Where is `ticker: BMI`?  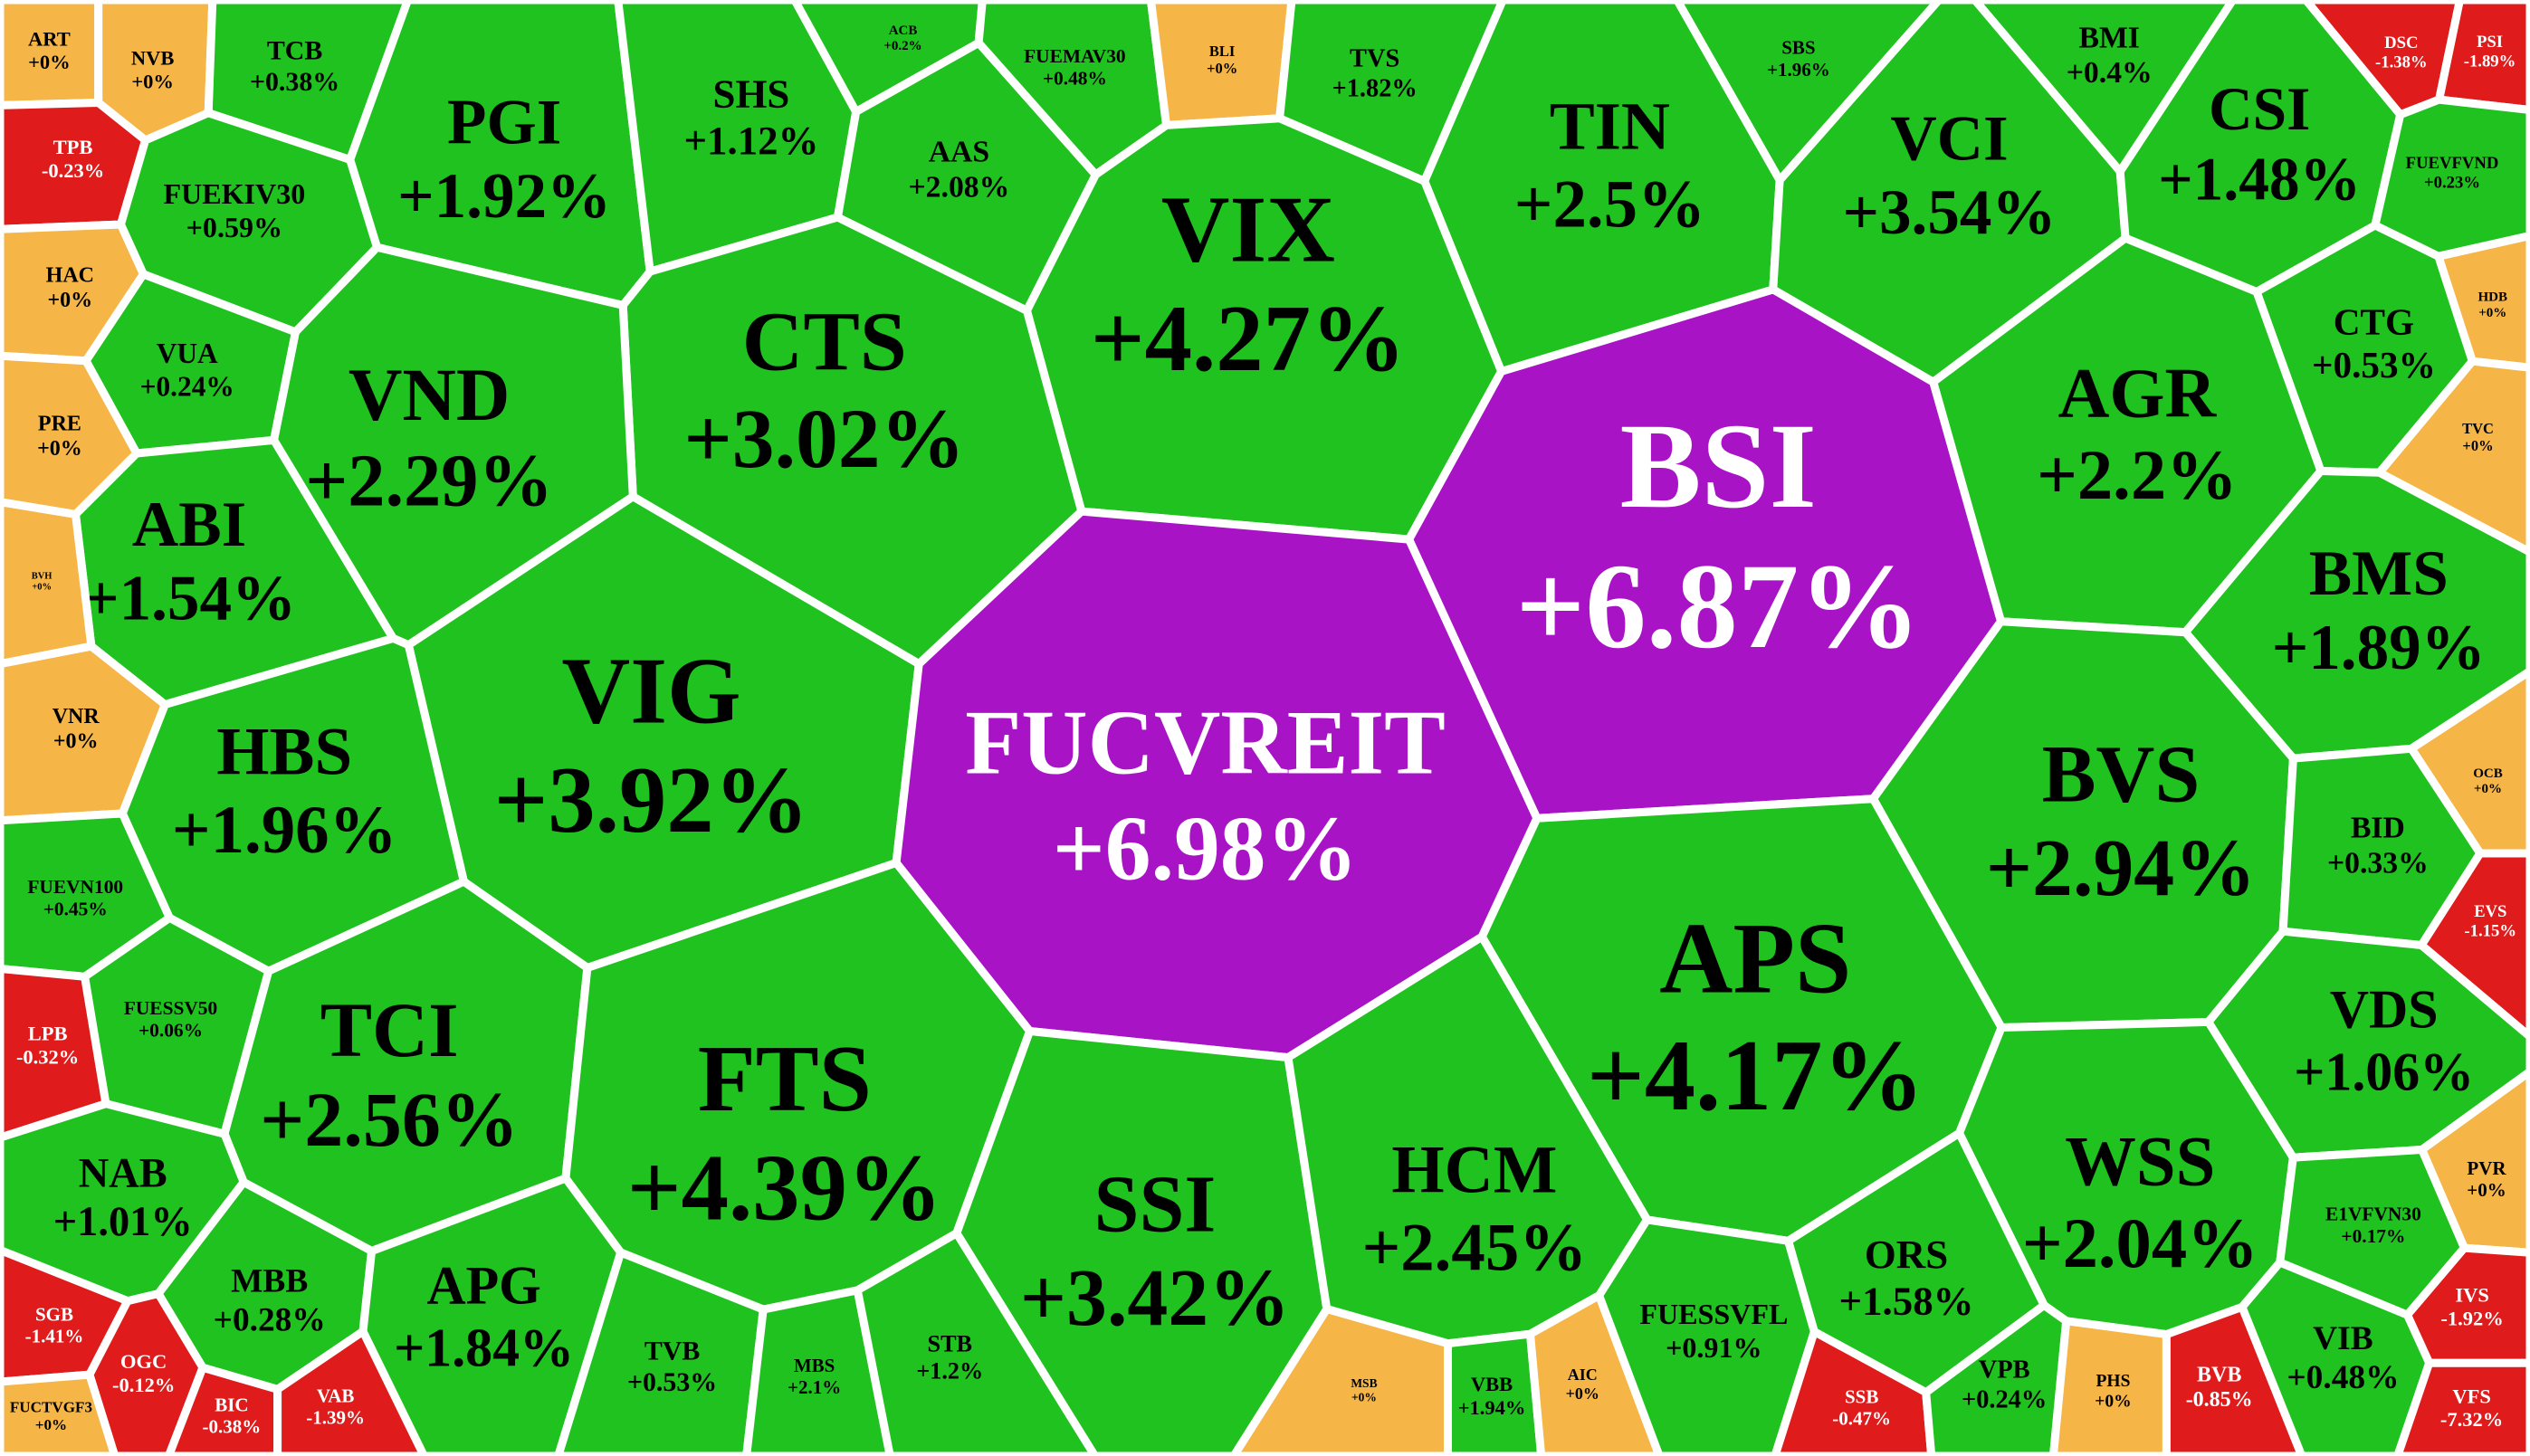 ticker: BMI is located at coordinates (2109, 38).